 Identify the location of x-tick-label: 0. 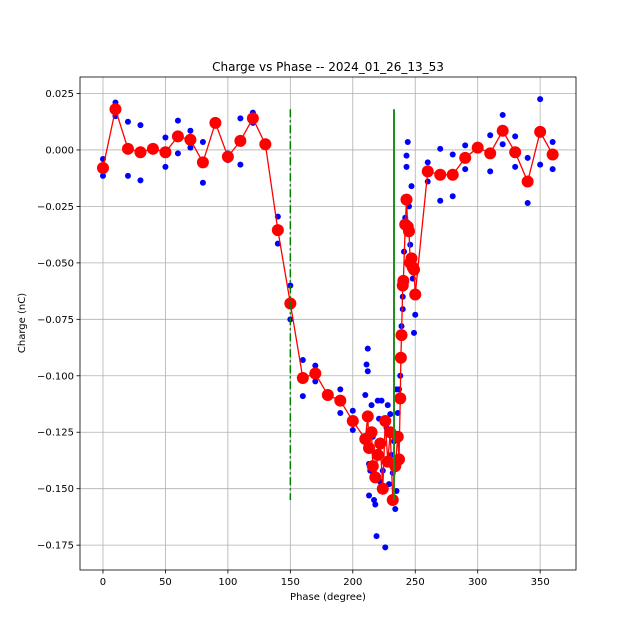
(103, 582).